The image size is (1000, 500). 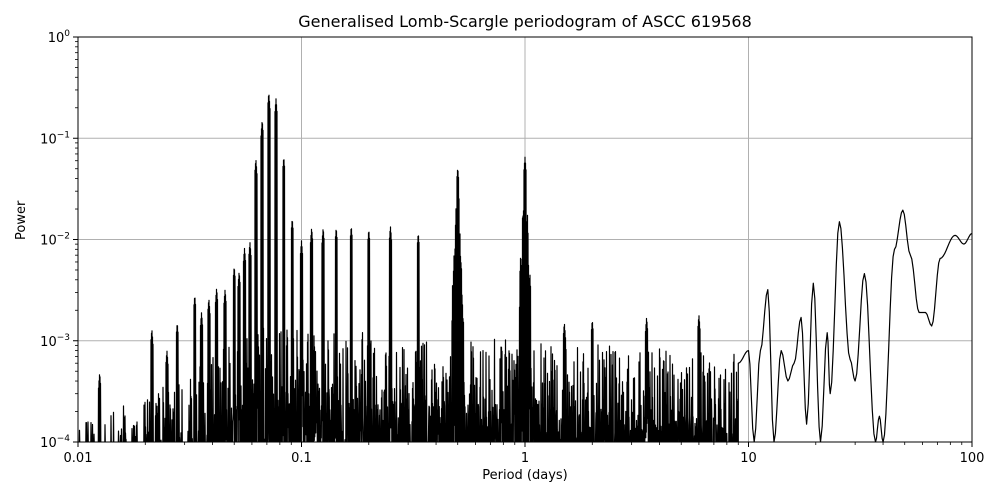 What do you see at coordinates (78, 458) in the screenshot?
I see `x-tick-label: 0.01` at bounding box center [78, 458].